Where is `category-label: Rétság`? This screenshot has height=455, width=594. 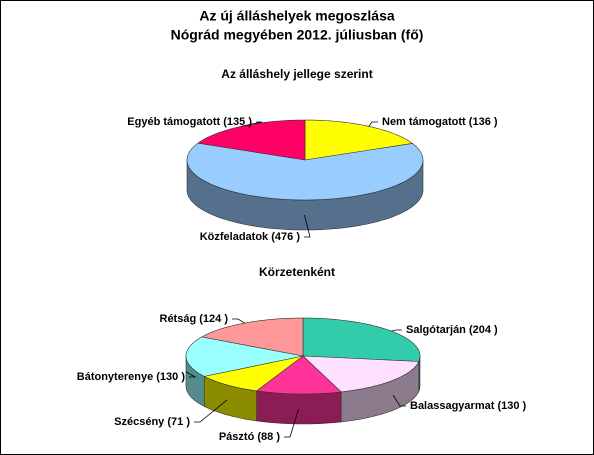
category-label: Rétság is located at coordinates (178, 319).